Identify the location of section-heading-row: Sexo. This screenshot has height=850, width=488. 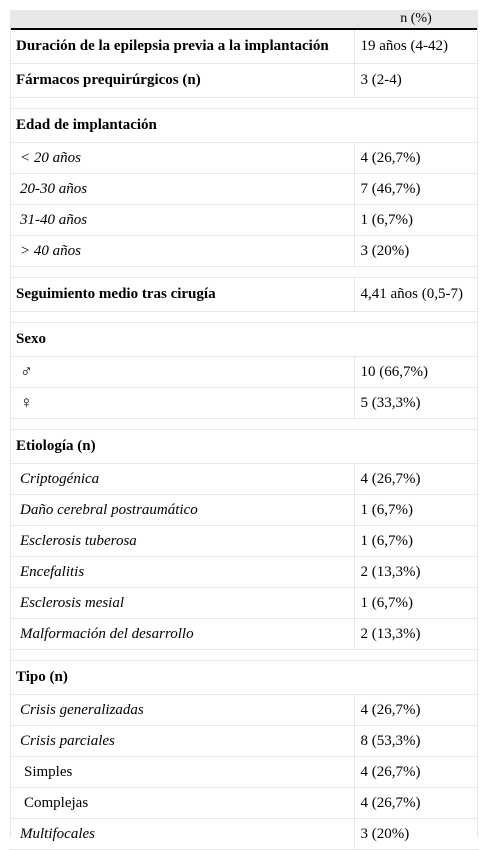
(244, 339).